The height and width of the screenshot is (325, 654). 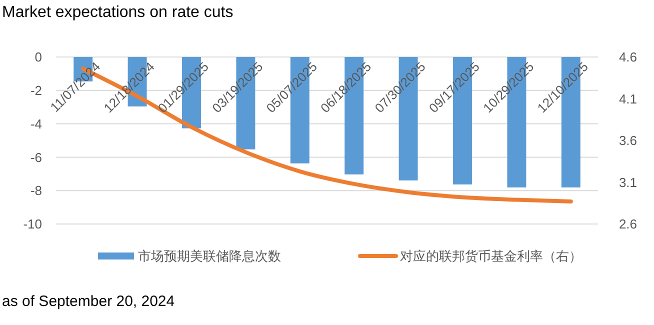 I want to click on y2-tick-label: 4.1, so click(x=628, y=98).